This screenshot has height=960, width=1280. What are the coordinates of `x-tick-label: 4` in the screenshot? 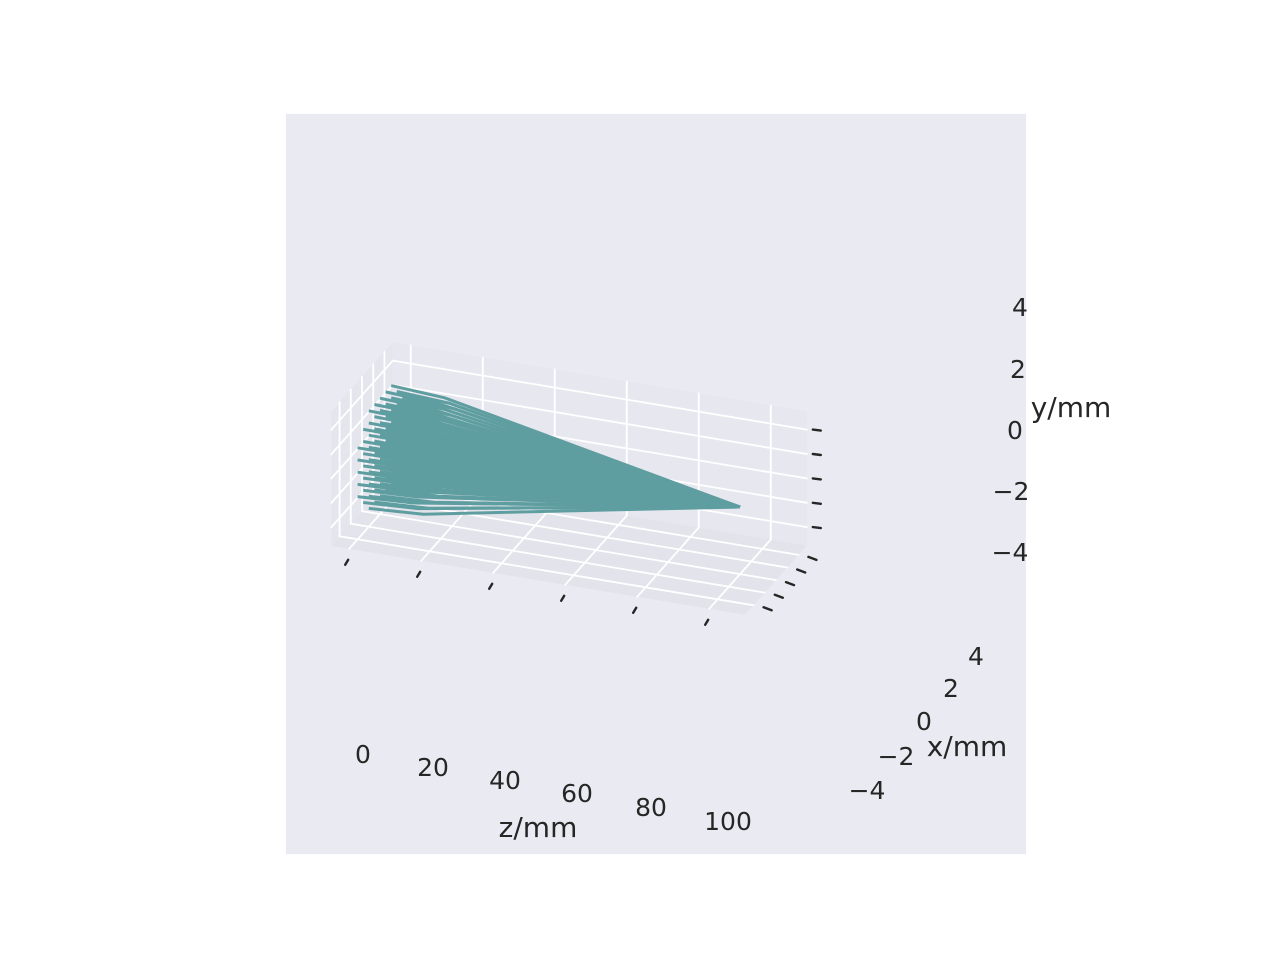 It's located at (976, 656).